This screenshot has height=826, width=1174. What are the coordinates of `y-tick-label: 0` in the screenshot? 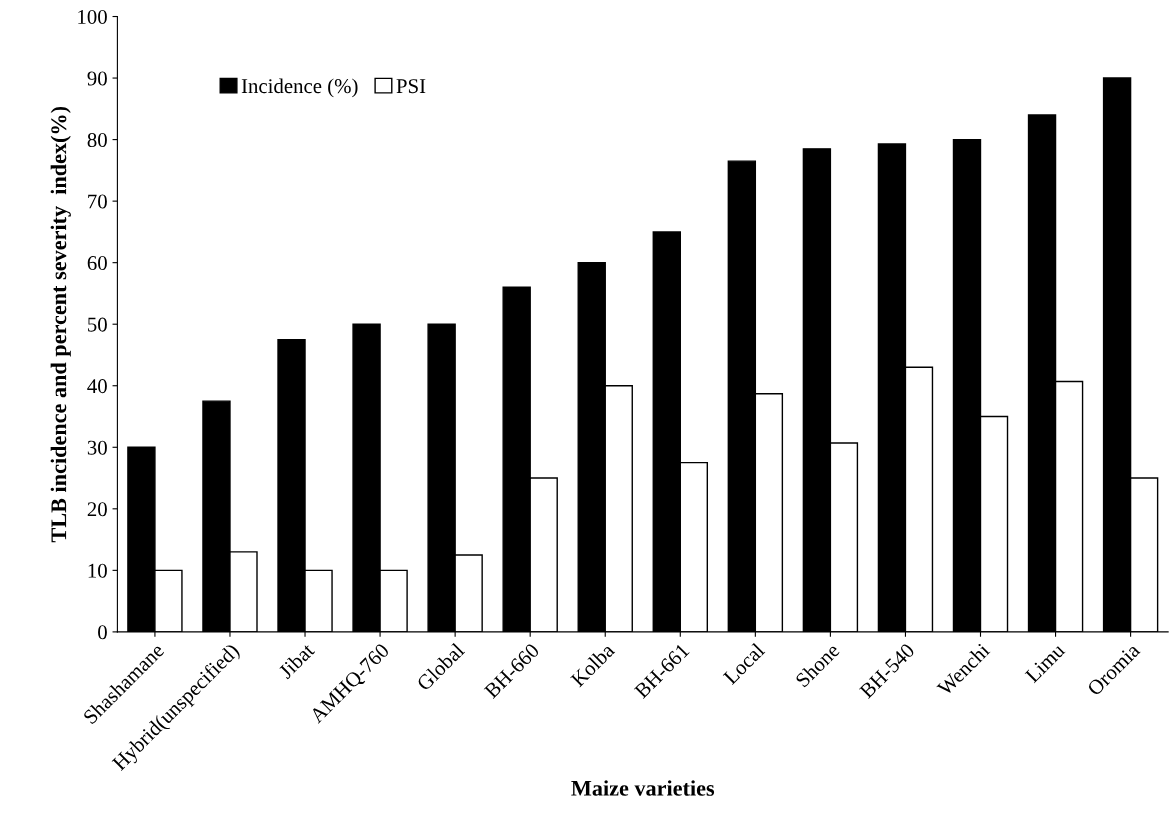 It's located at (102, 632).